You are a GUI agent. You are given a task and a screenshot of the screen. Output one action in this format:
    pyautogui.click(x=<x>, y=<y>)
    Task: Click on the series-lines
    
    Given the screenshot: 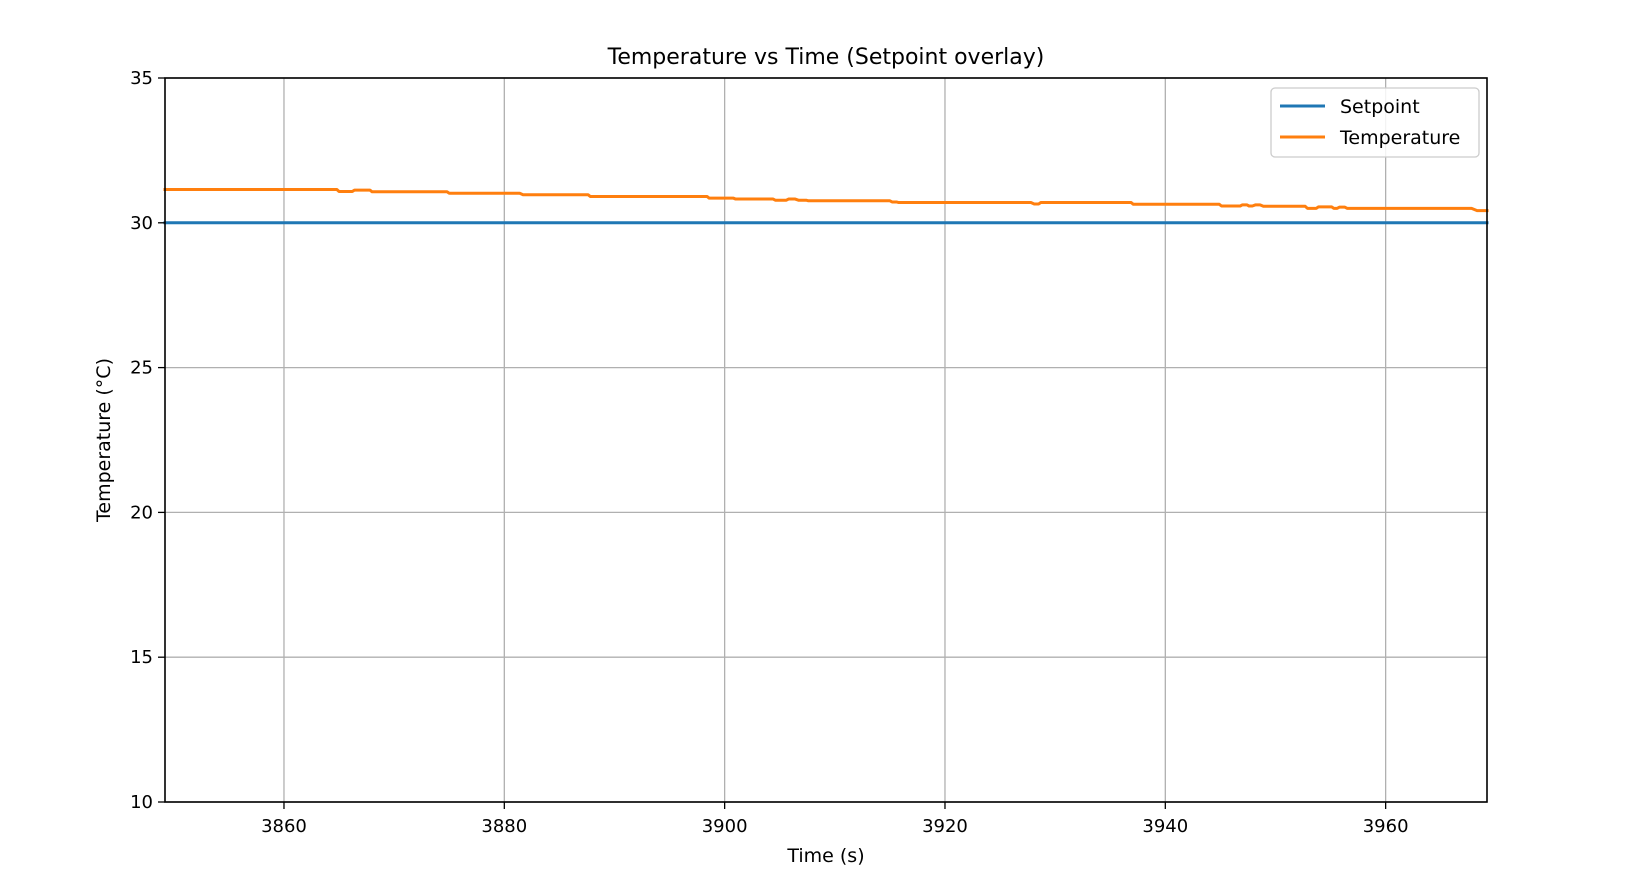 What is the action you would take?
    pyautogui.click(x=826, y=206)
    